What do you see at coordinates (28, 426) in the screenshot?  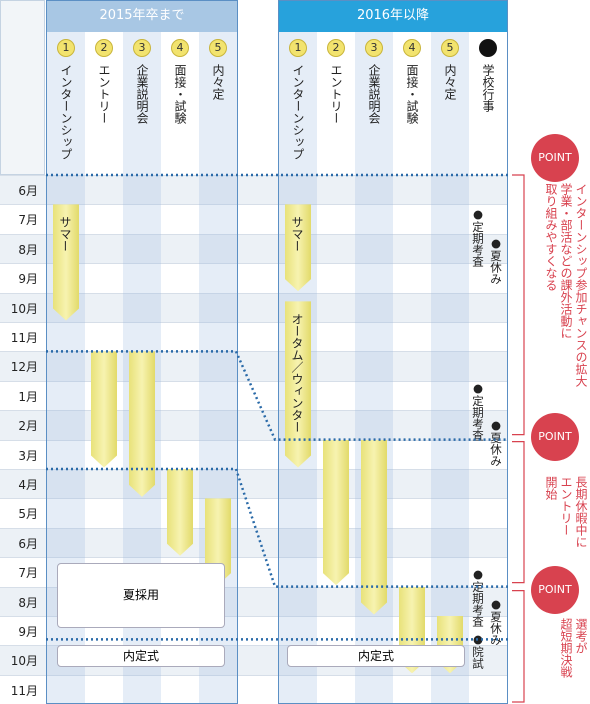 I see `month-label: 2月` at bounding box center [28, 426].